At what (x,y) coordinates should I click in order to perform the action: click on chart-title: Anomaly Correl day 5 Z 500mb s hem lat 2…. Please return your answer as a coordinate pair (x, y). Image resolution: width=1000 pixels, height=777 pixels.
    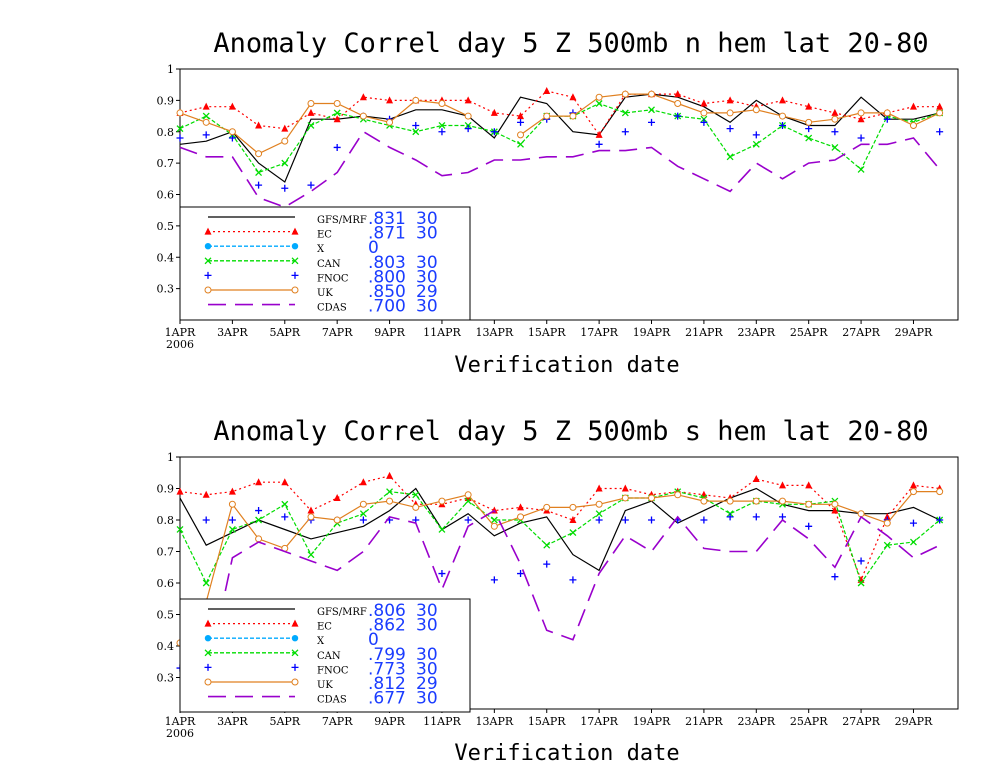
    Looking at the image, I should click on (570, 431).